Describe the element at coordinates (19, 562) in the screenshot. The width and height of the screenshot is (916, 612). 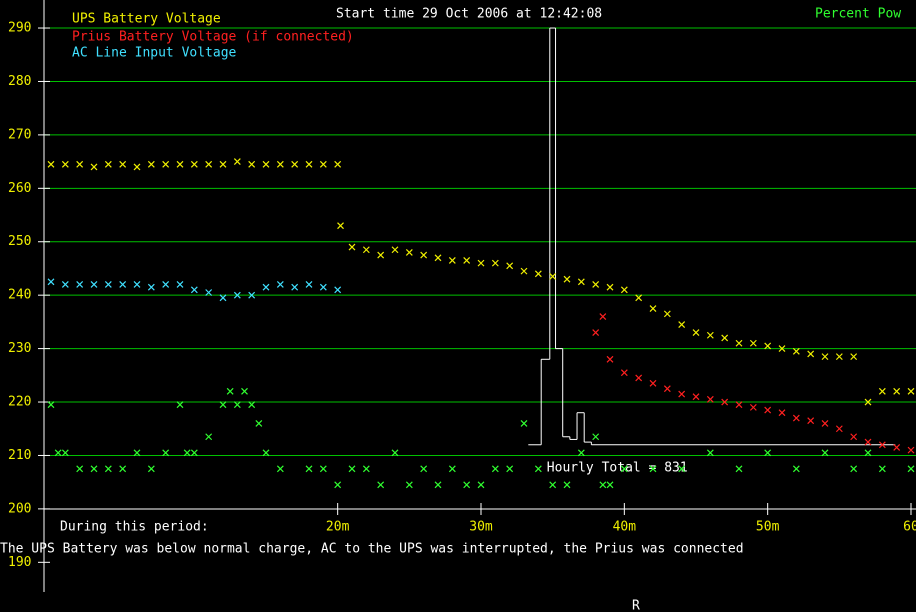
I see `y-tick-label: 190` at that location.